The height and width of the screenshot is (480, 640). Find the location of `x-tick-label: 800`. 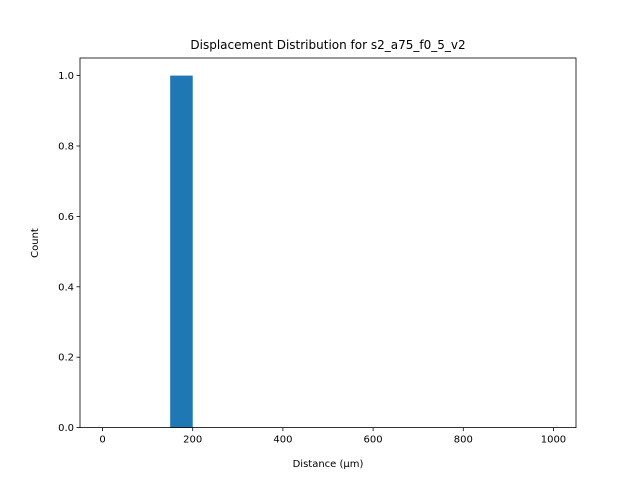

x-tick-label: 800 is located at coordinates (463, 440).